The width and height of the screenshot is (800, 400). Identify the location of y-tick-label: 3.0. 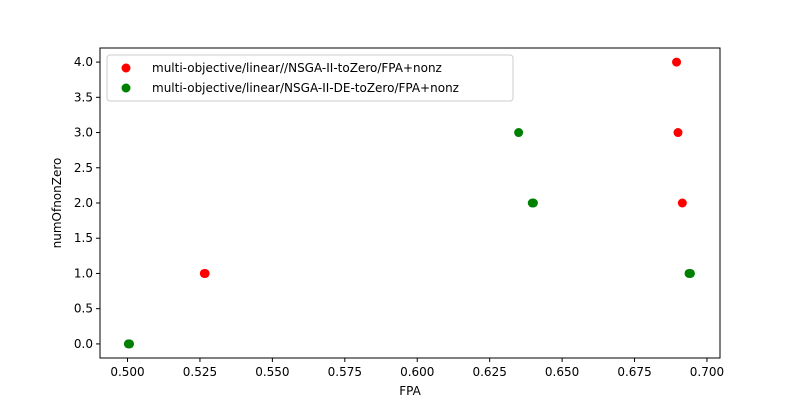
(83, 133).